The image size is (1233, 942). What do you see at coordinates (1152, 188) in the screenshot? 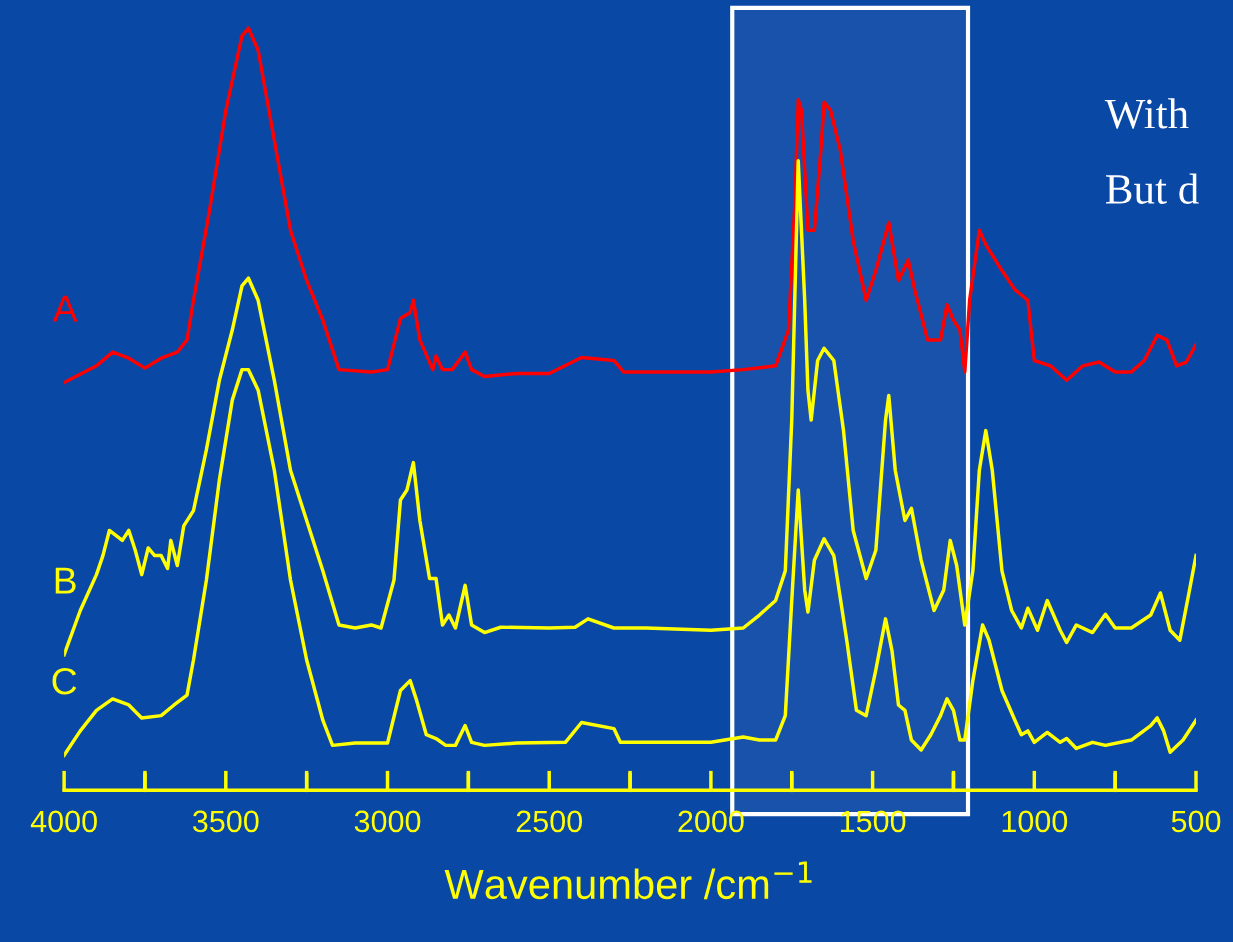
I see `annotation: But d` at bounding box center [1152, 188].